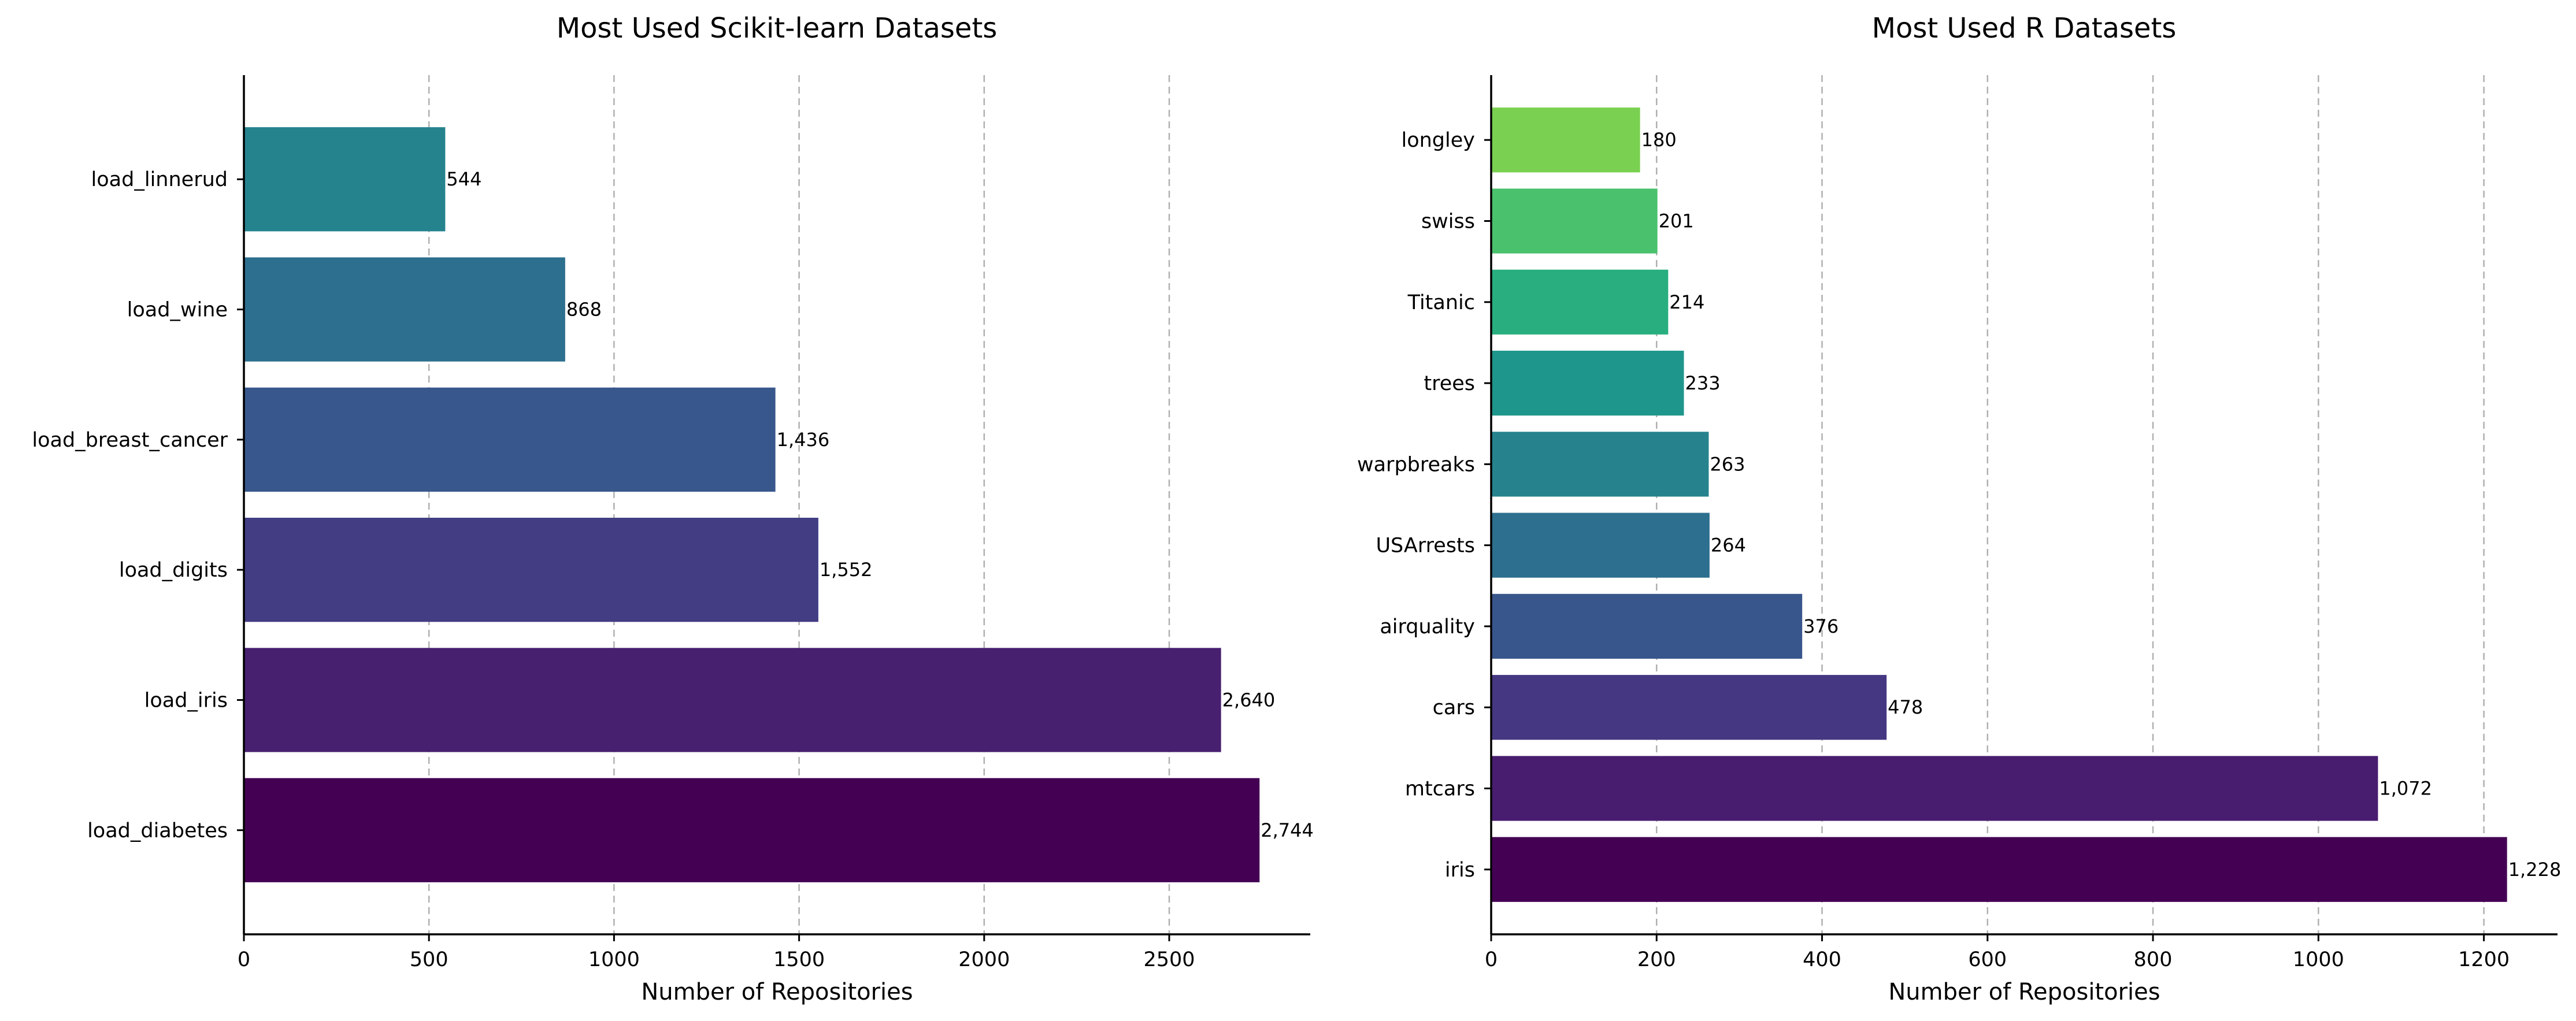 This screenshot has width=2576, height=1021. What do you see at coordinates (1988, 959) in the screenshot?
I see `xtick-label: 600` at bounding box center [1988, 959].